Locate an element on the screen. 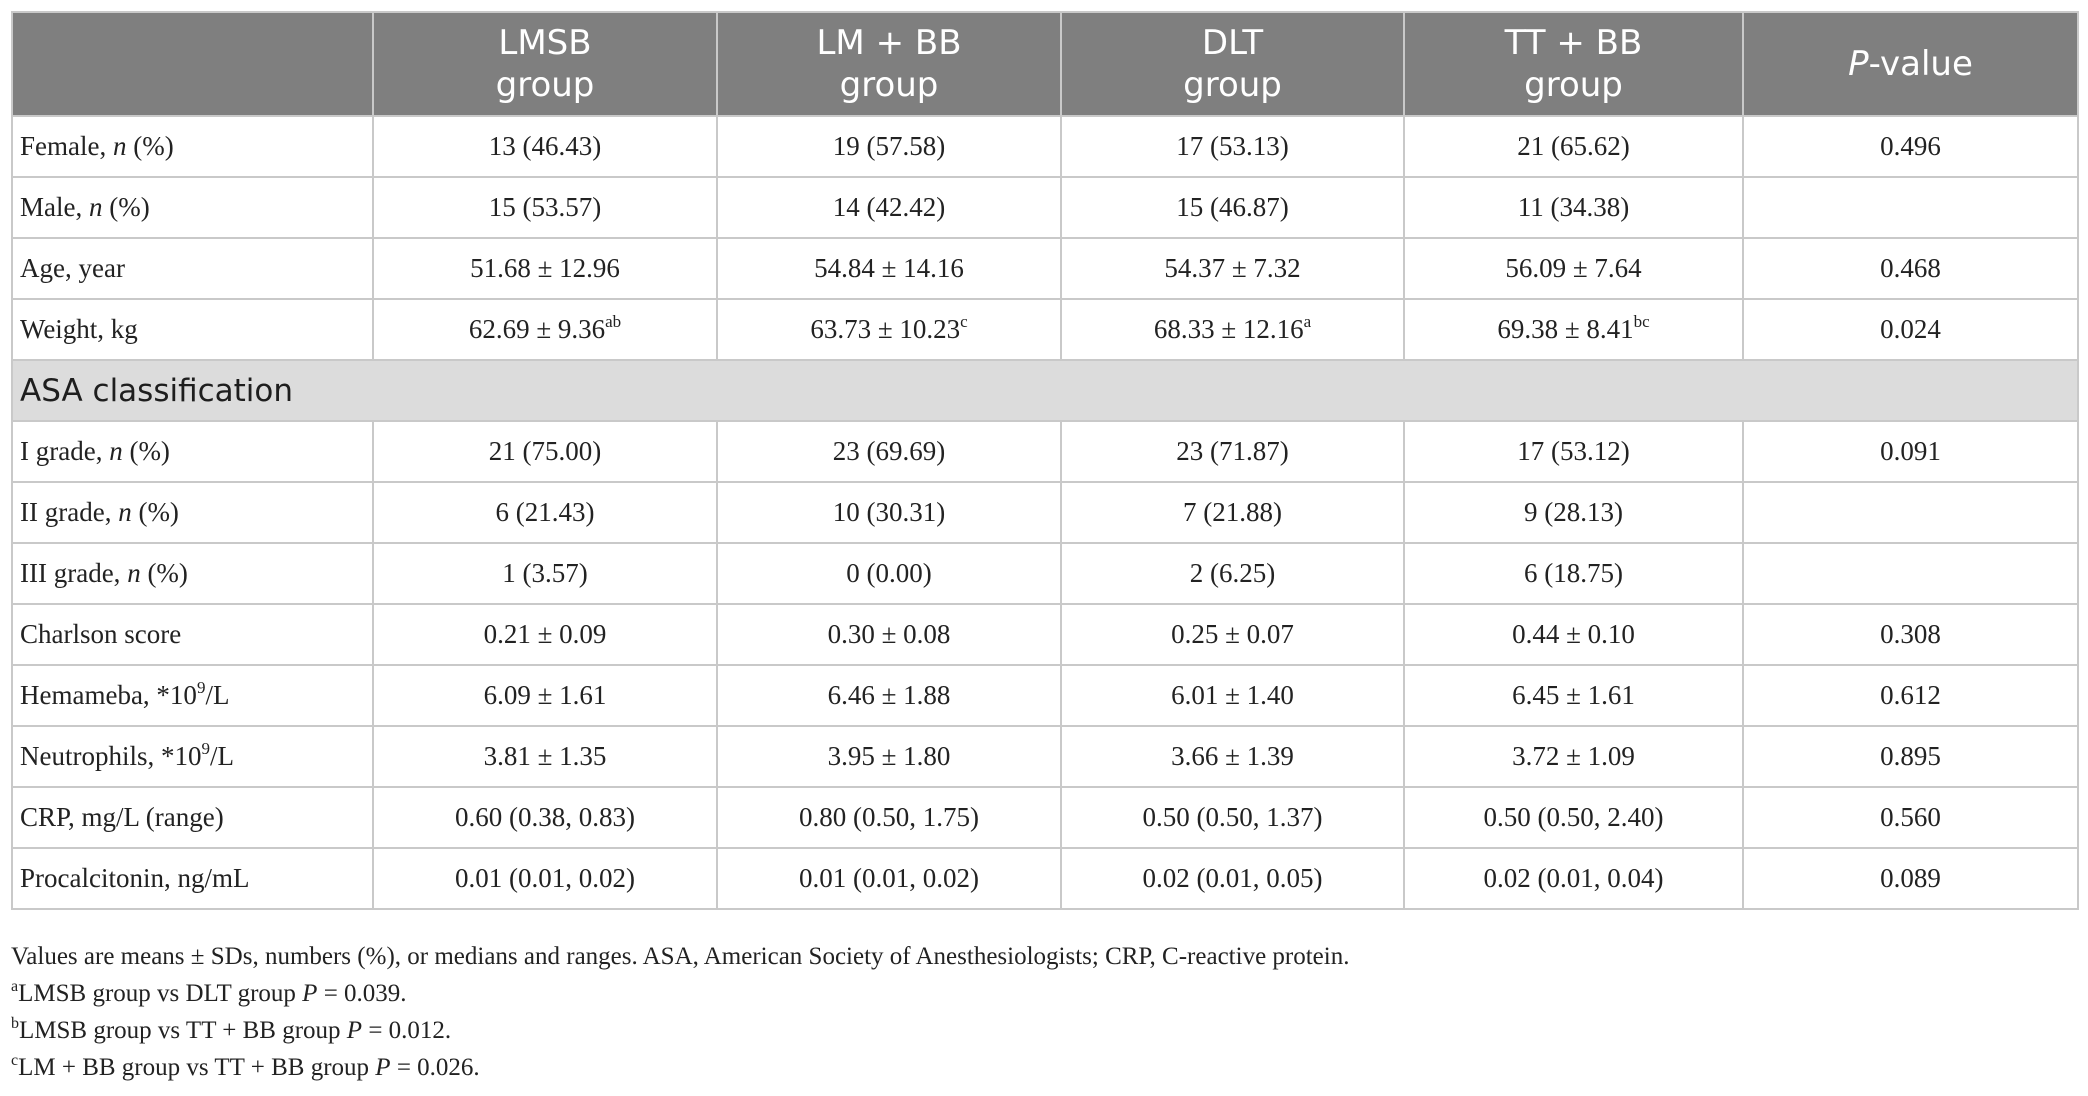 Image resolution: width=2088 pixels, height=1096 pixels. cell-value: 11 (34.38) is located at coordinates (1573, 207).